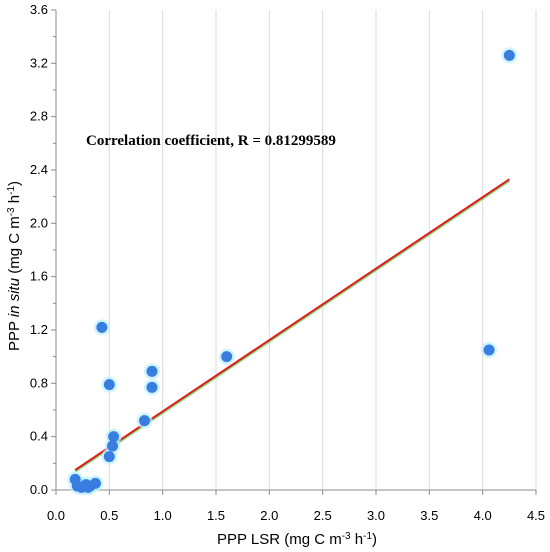 The width and height of the screenshot is (550, 552). I want to click on x-tick-label: 2.0, so click(269, 515).